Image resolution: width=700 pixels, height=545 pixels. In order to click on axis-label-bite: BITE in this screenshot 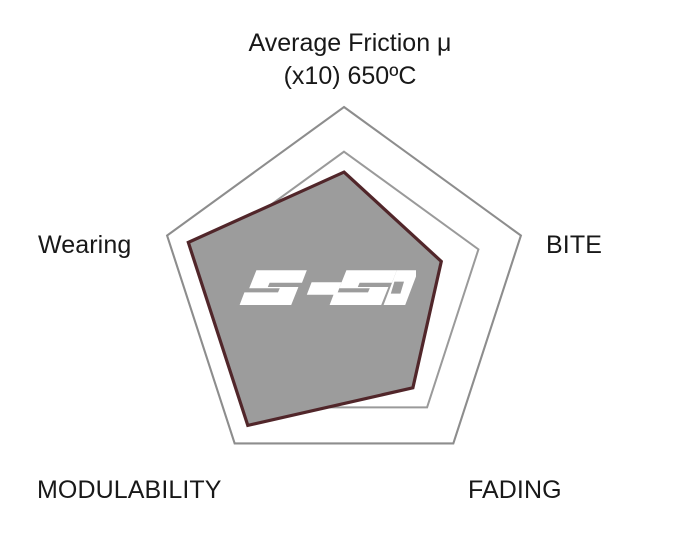, I will do `click(574, 245)`.